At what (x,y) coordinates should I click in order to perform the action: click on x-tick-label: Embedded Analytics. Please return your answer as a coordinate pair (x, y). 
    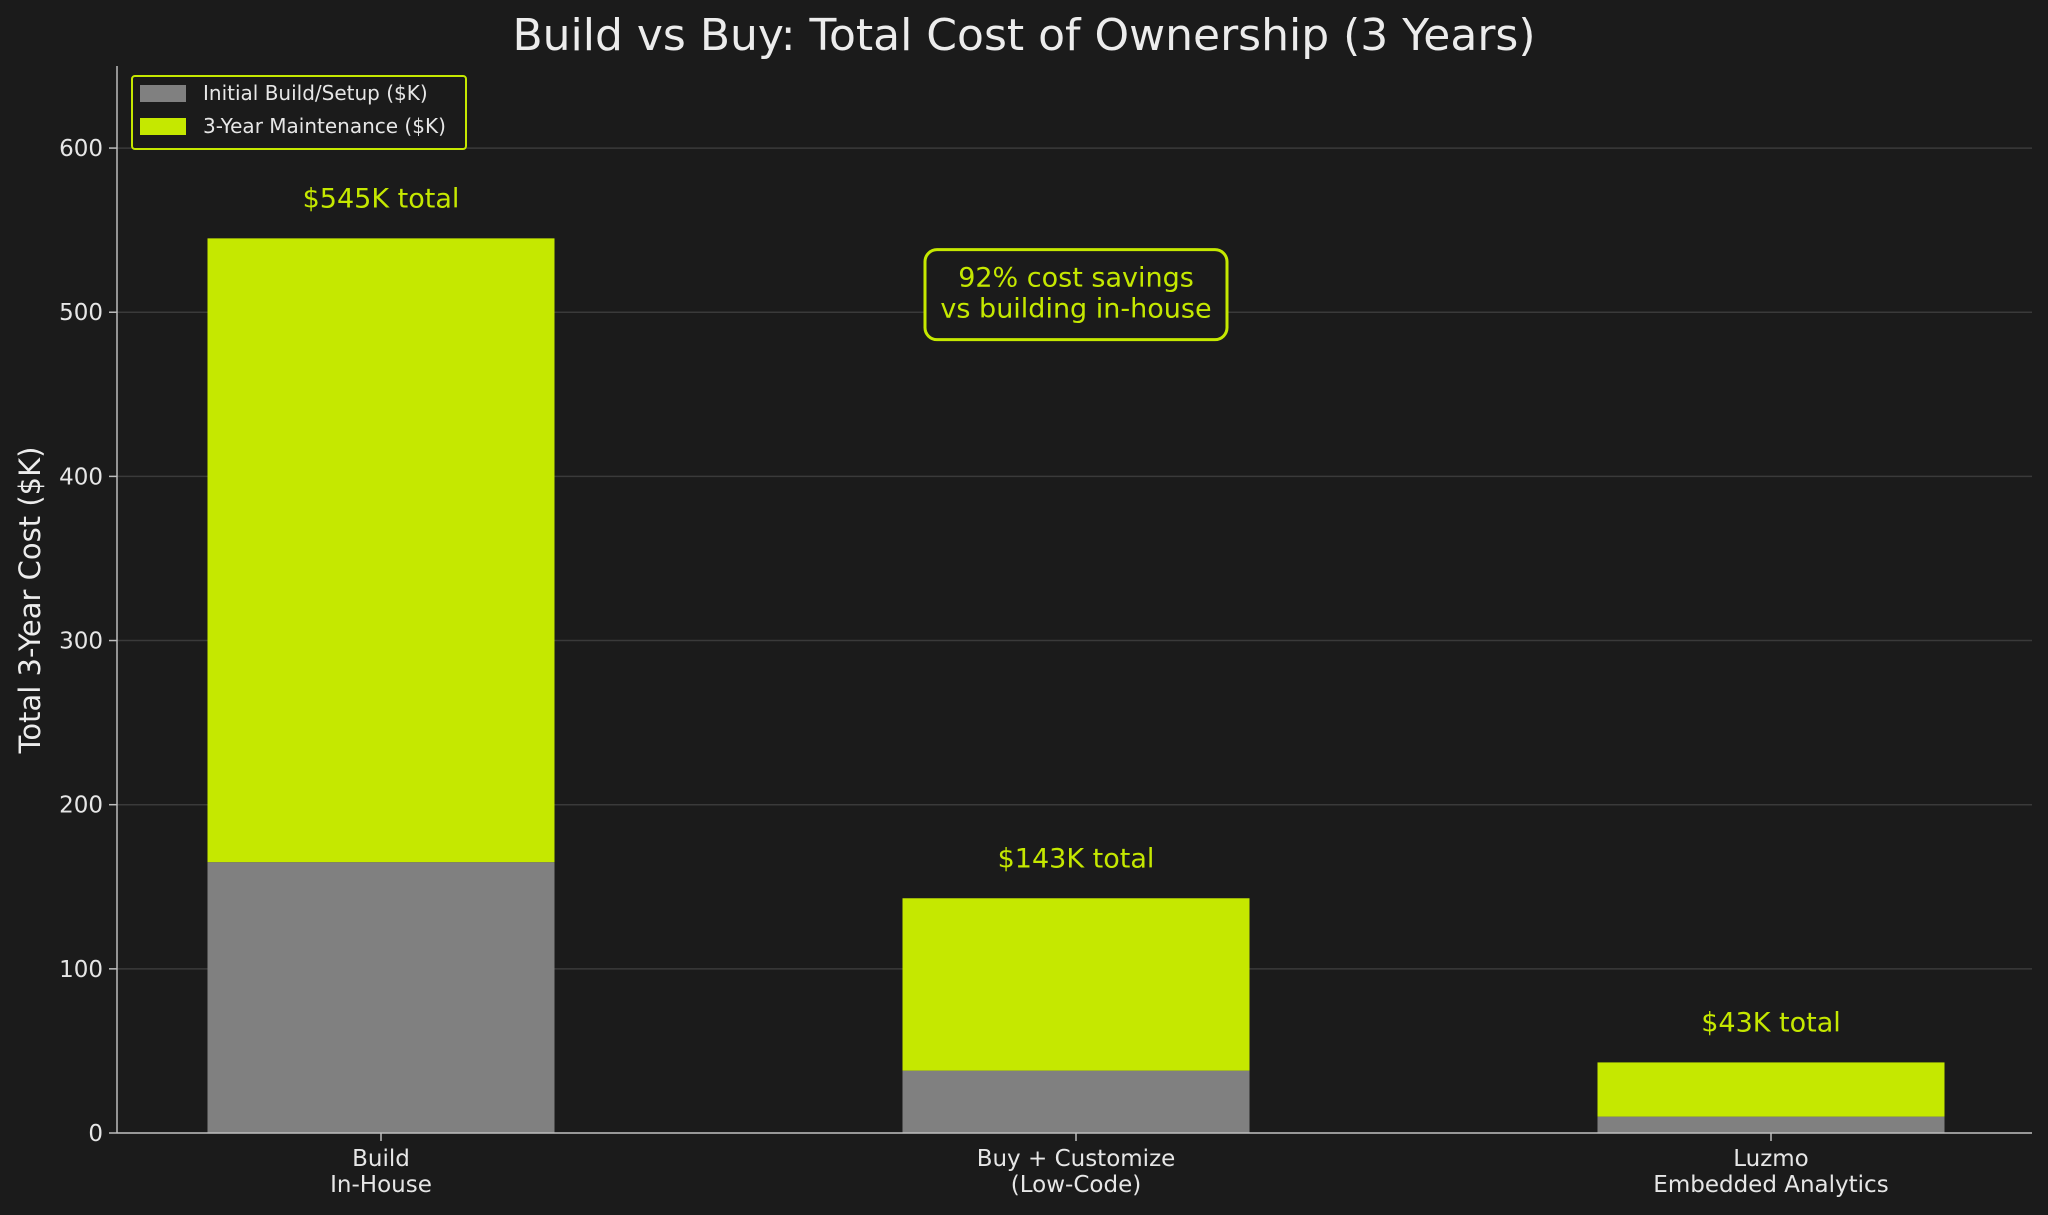
    Looking at the image, I should click on (1770, 1185).